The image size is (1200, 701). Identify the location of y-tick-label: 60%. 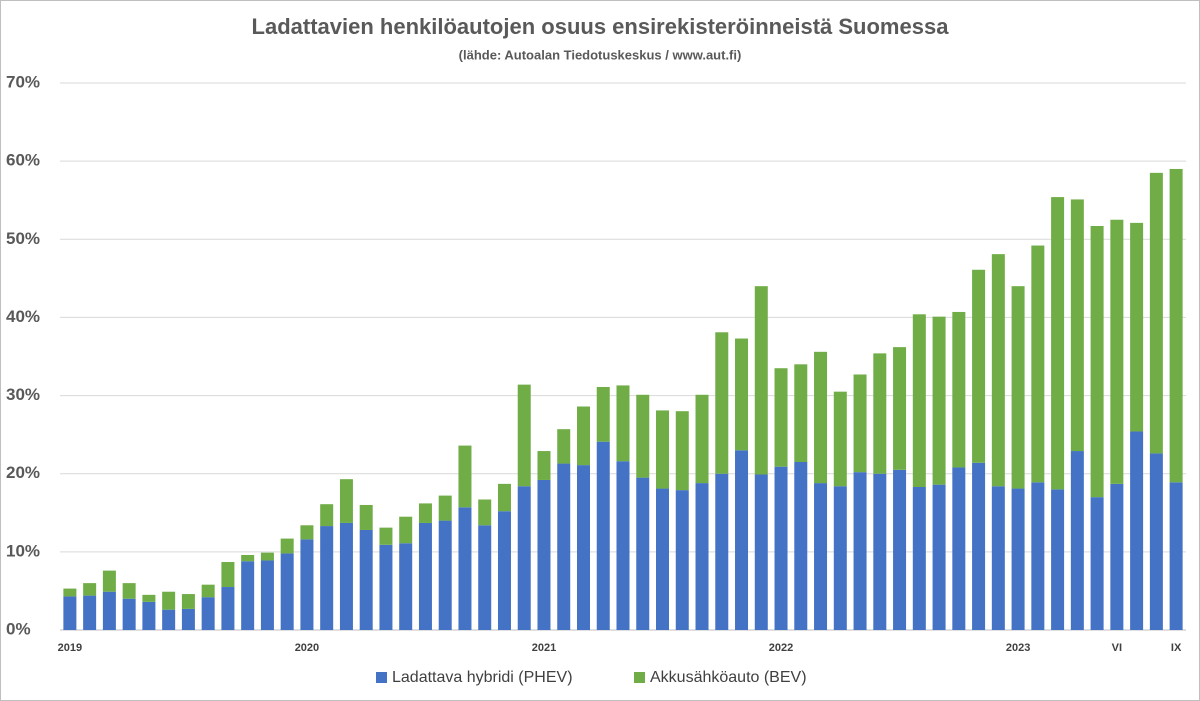
(23, 160).